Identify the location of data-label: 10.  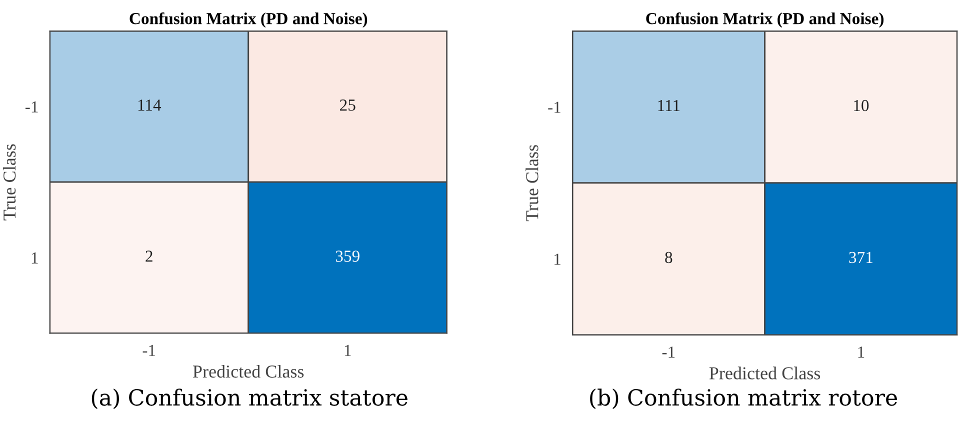
(861, 106).